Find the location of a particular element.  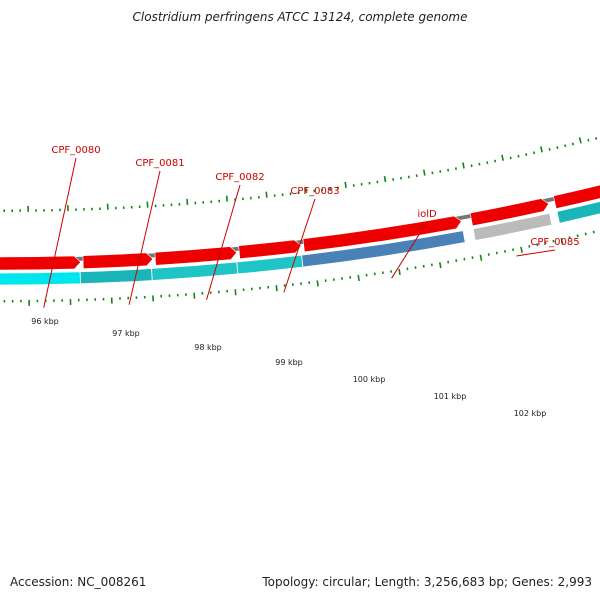

scale-label: 101 kbp is located at coordinates (450, 396).